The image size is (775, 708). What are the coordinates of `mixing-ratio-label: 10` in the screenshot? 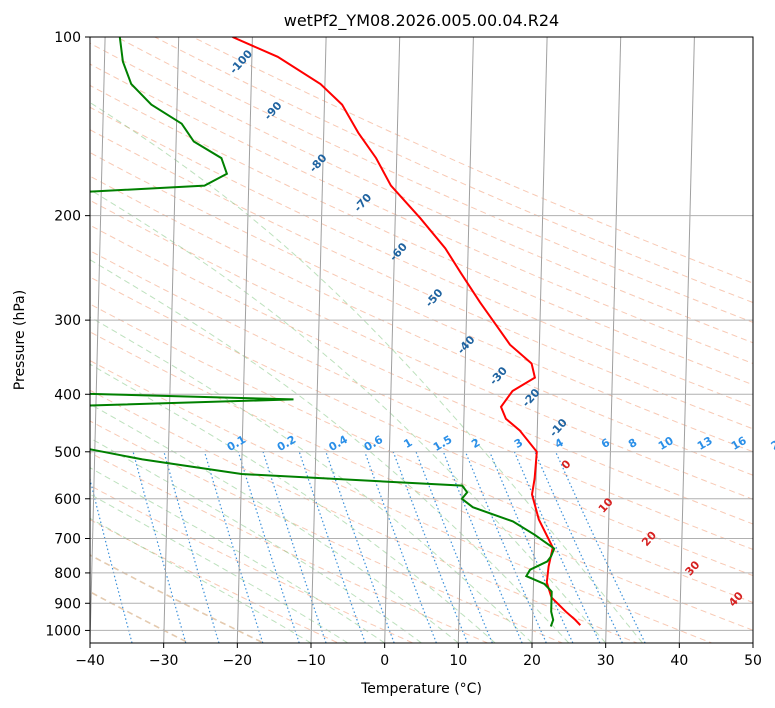 It's located at (666, 443).